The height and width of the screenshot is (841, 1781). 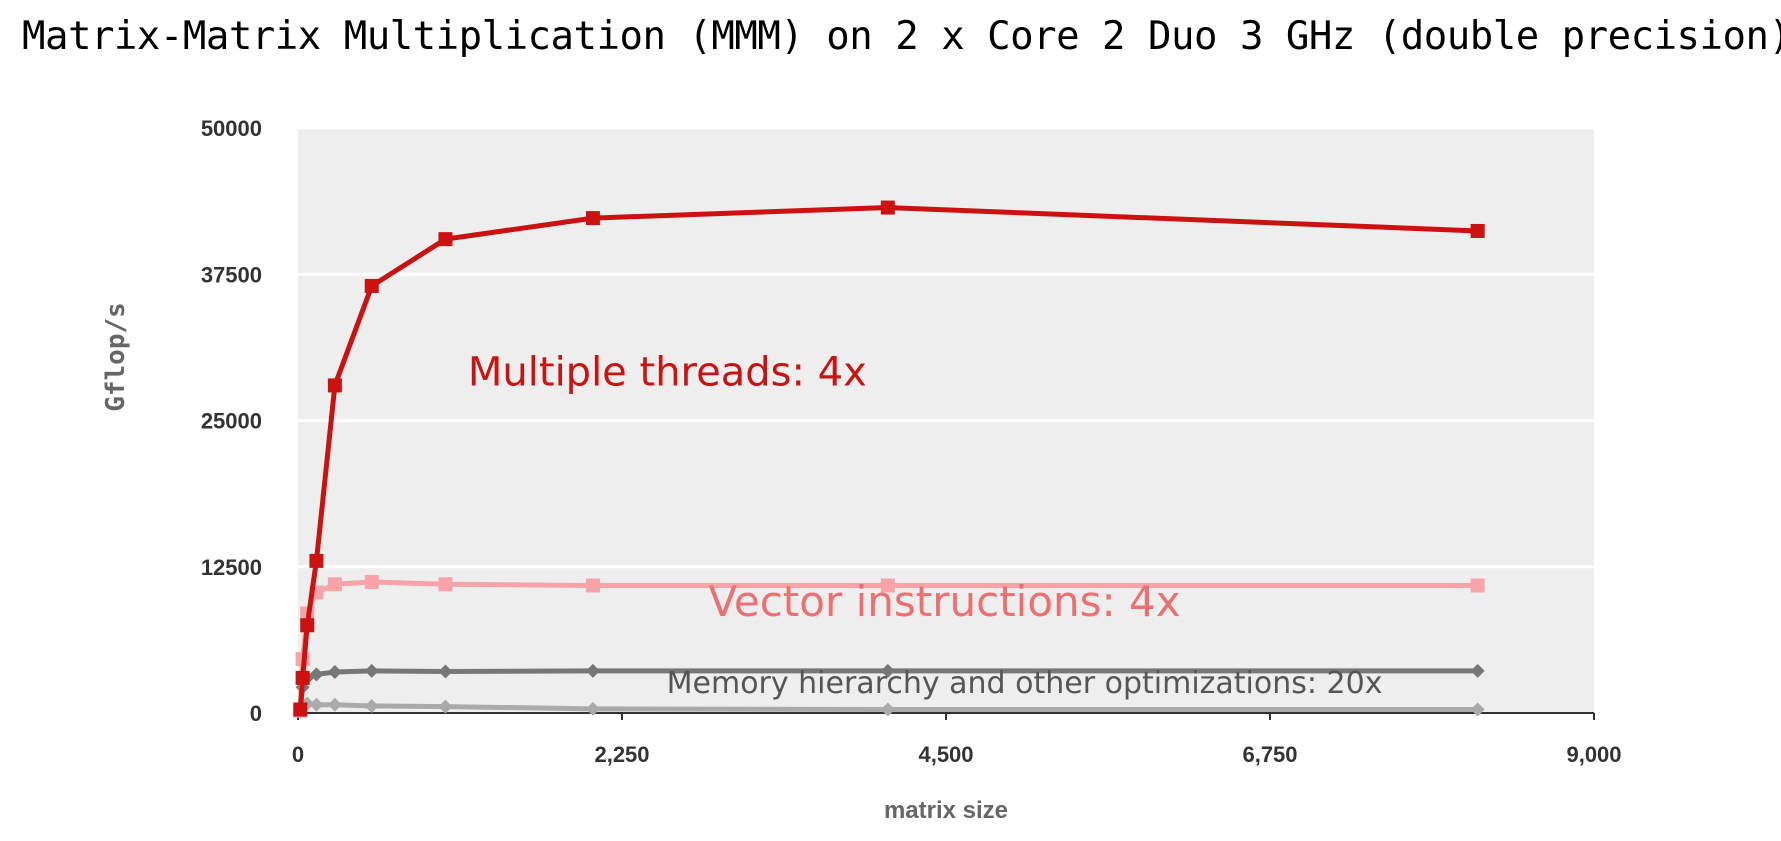 What do you see at coordinates (1269, 754) in the screenshot?
I see `x-tick-label-3: 6,750` at bounding box center [1269, 754].